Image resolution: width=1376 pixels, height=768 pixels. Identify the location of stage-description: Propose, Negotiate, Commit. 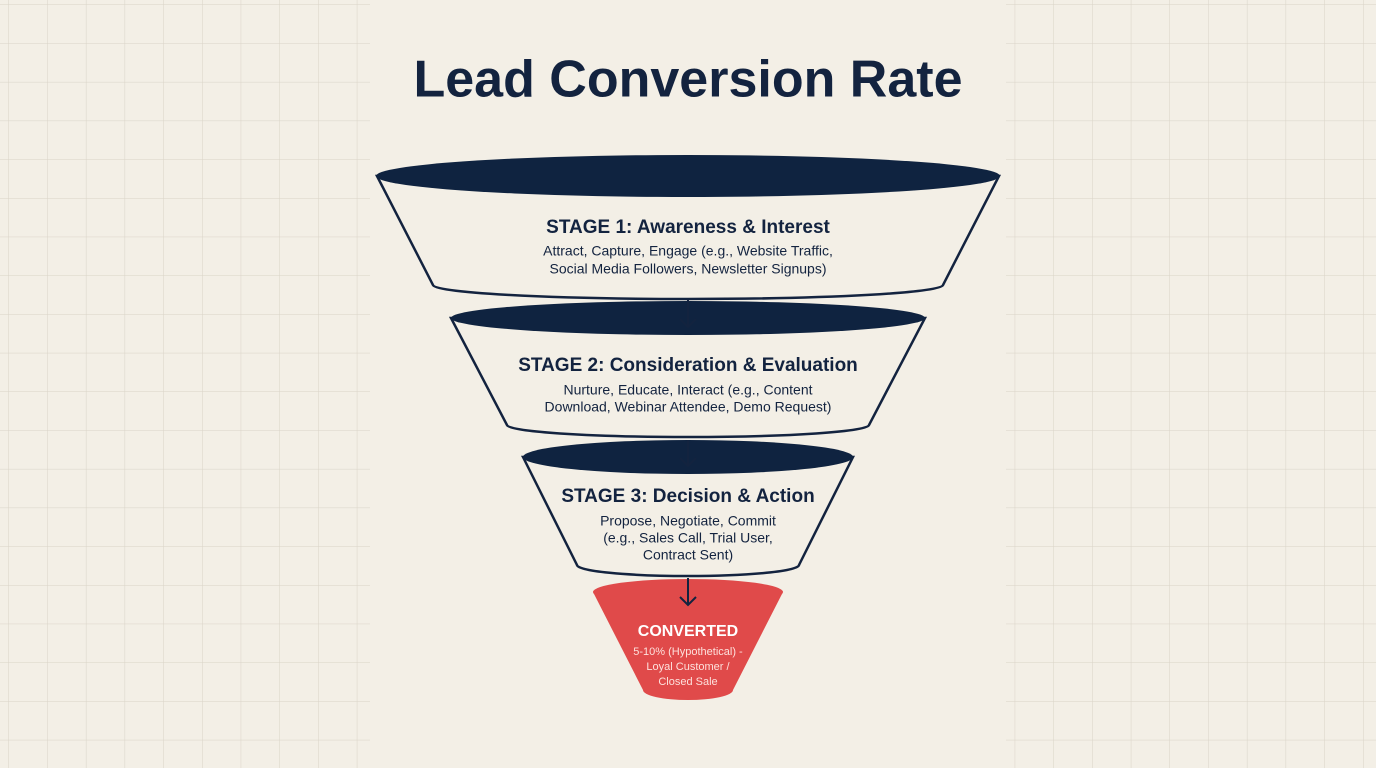
(688, 521).